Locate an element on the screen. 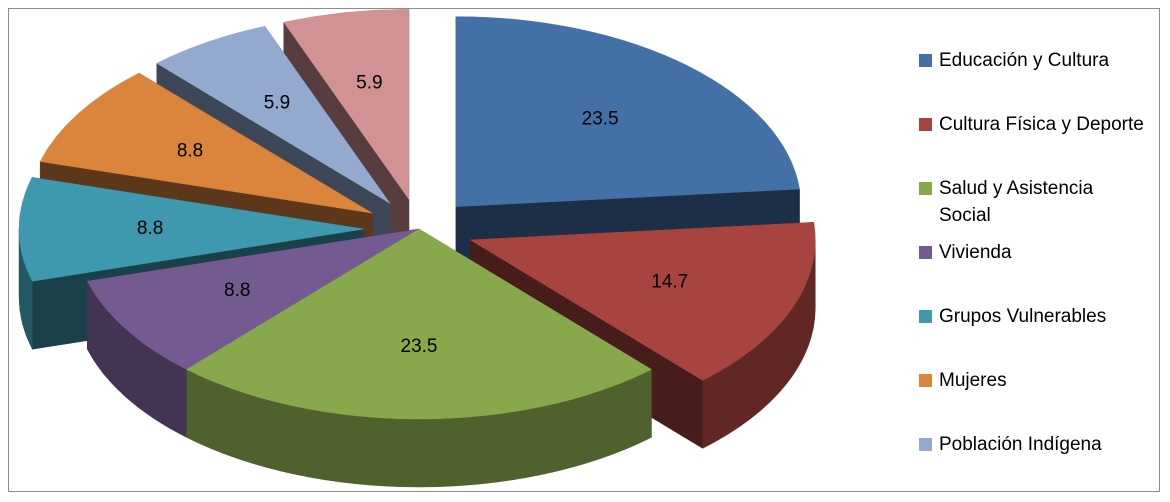 The height and width of the screenshot is (502, 1170). legend-label: Salud y Asistencia Social is located at coordinates (1016, 202).